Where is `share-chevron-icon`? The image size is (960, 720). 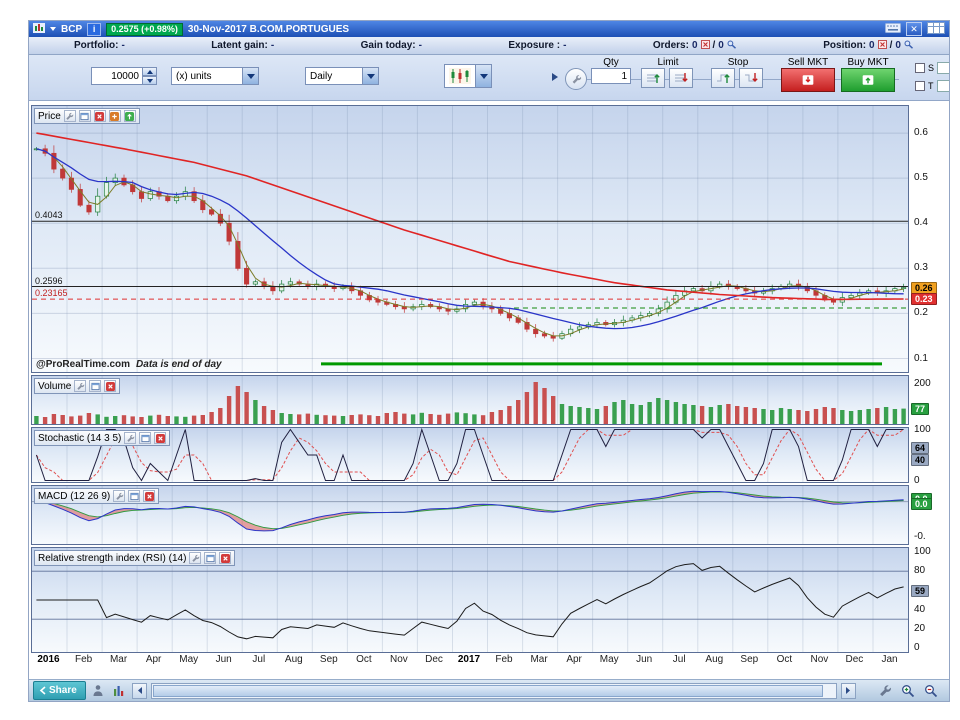
share-chevron-icon is located at coordinates (42, 690).